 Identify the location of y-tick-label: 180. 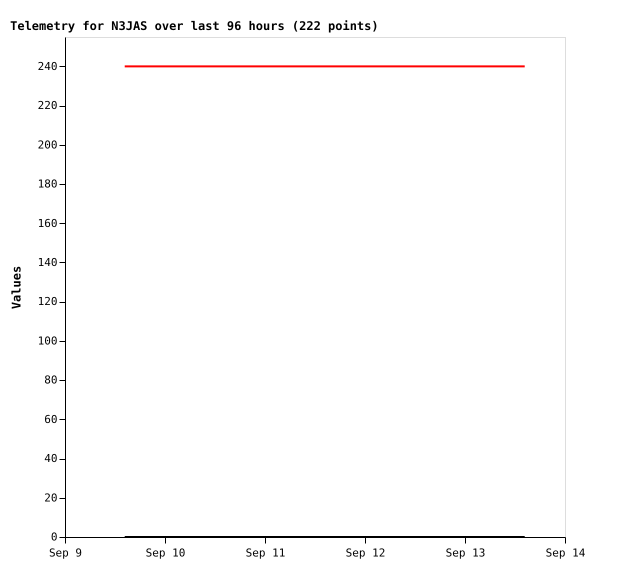
(48, 184).